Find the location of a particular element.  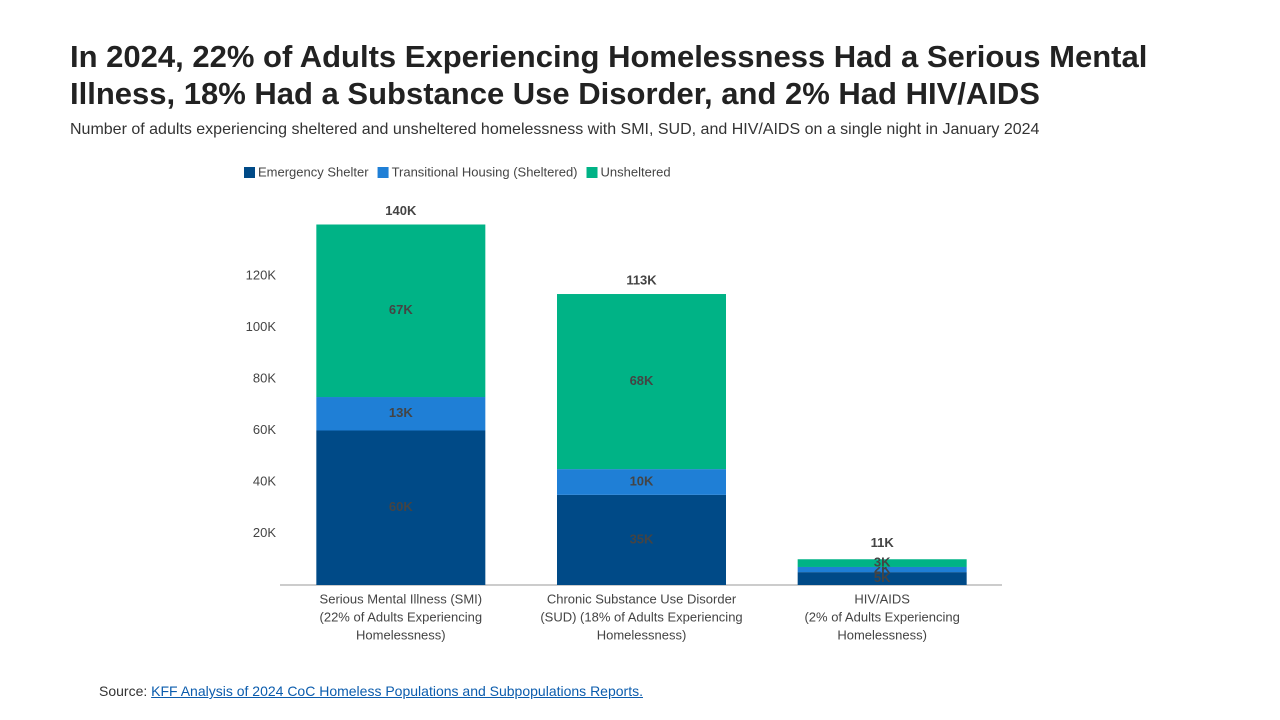

total-label: 113K is located at coordinates (641, 279).